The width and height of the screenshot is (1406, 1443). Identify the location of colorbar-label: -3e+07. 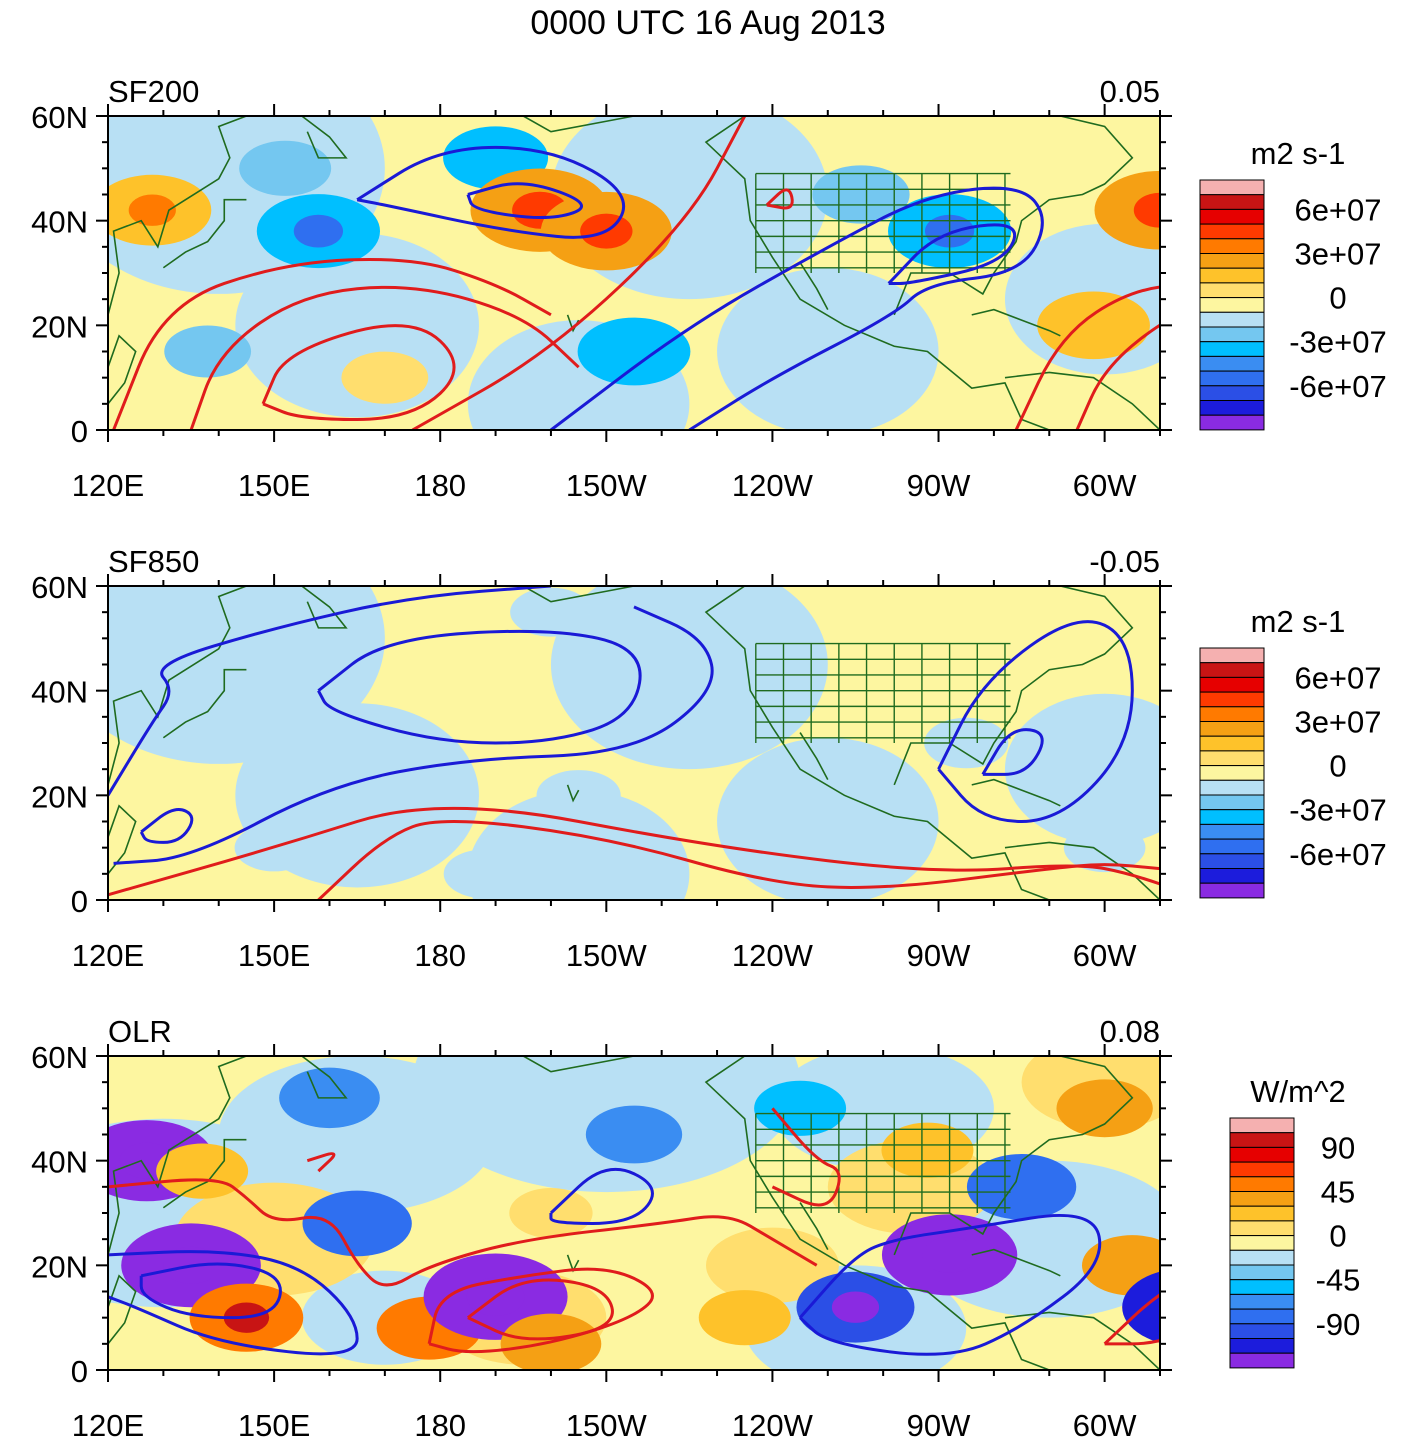
(1337, 810).